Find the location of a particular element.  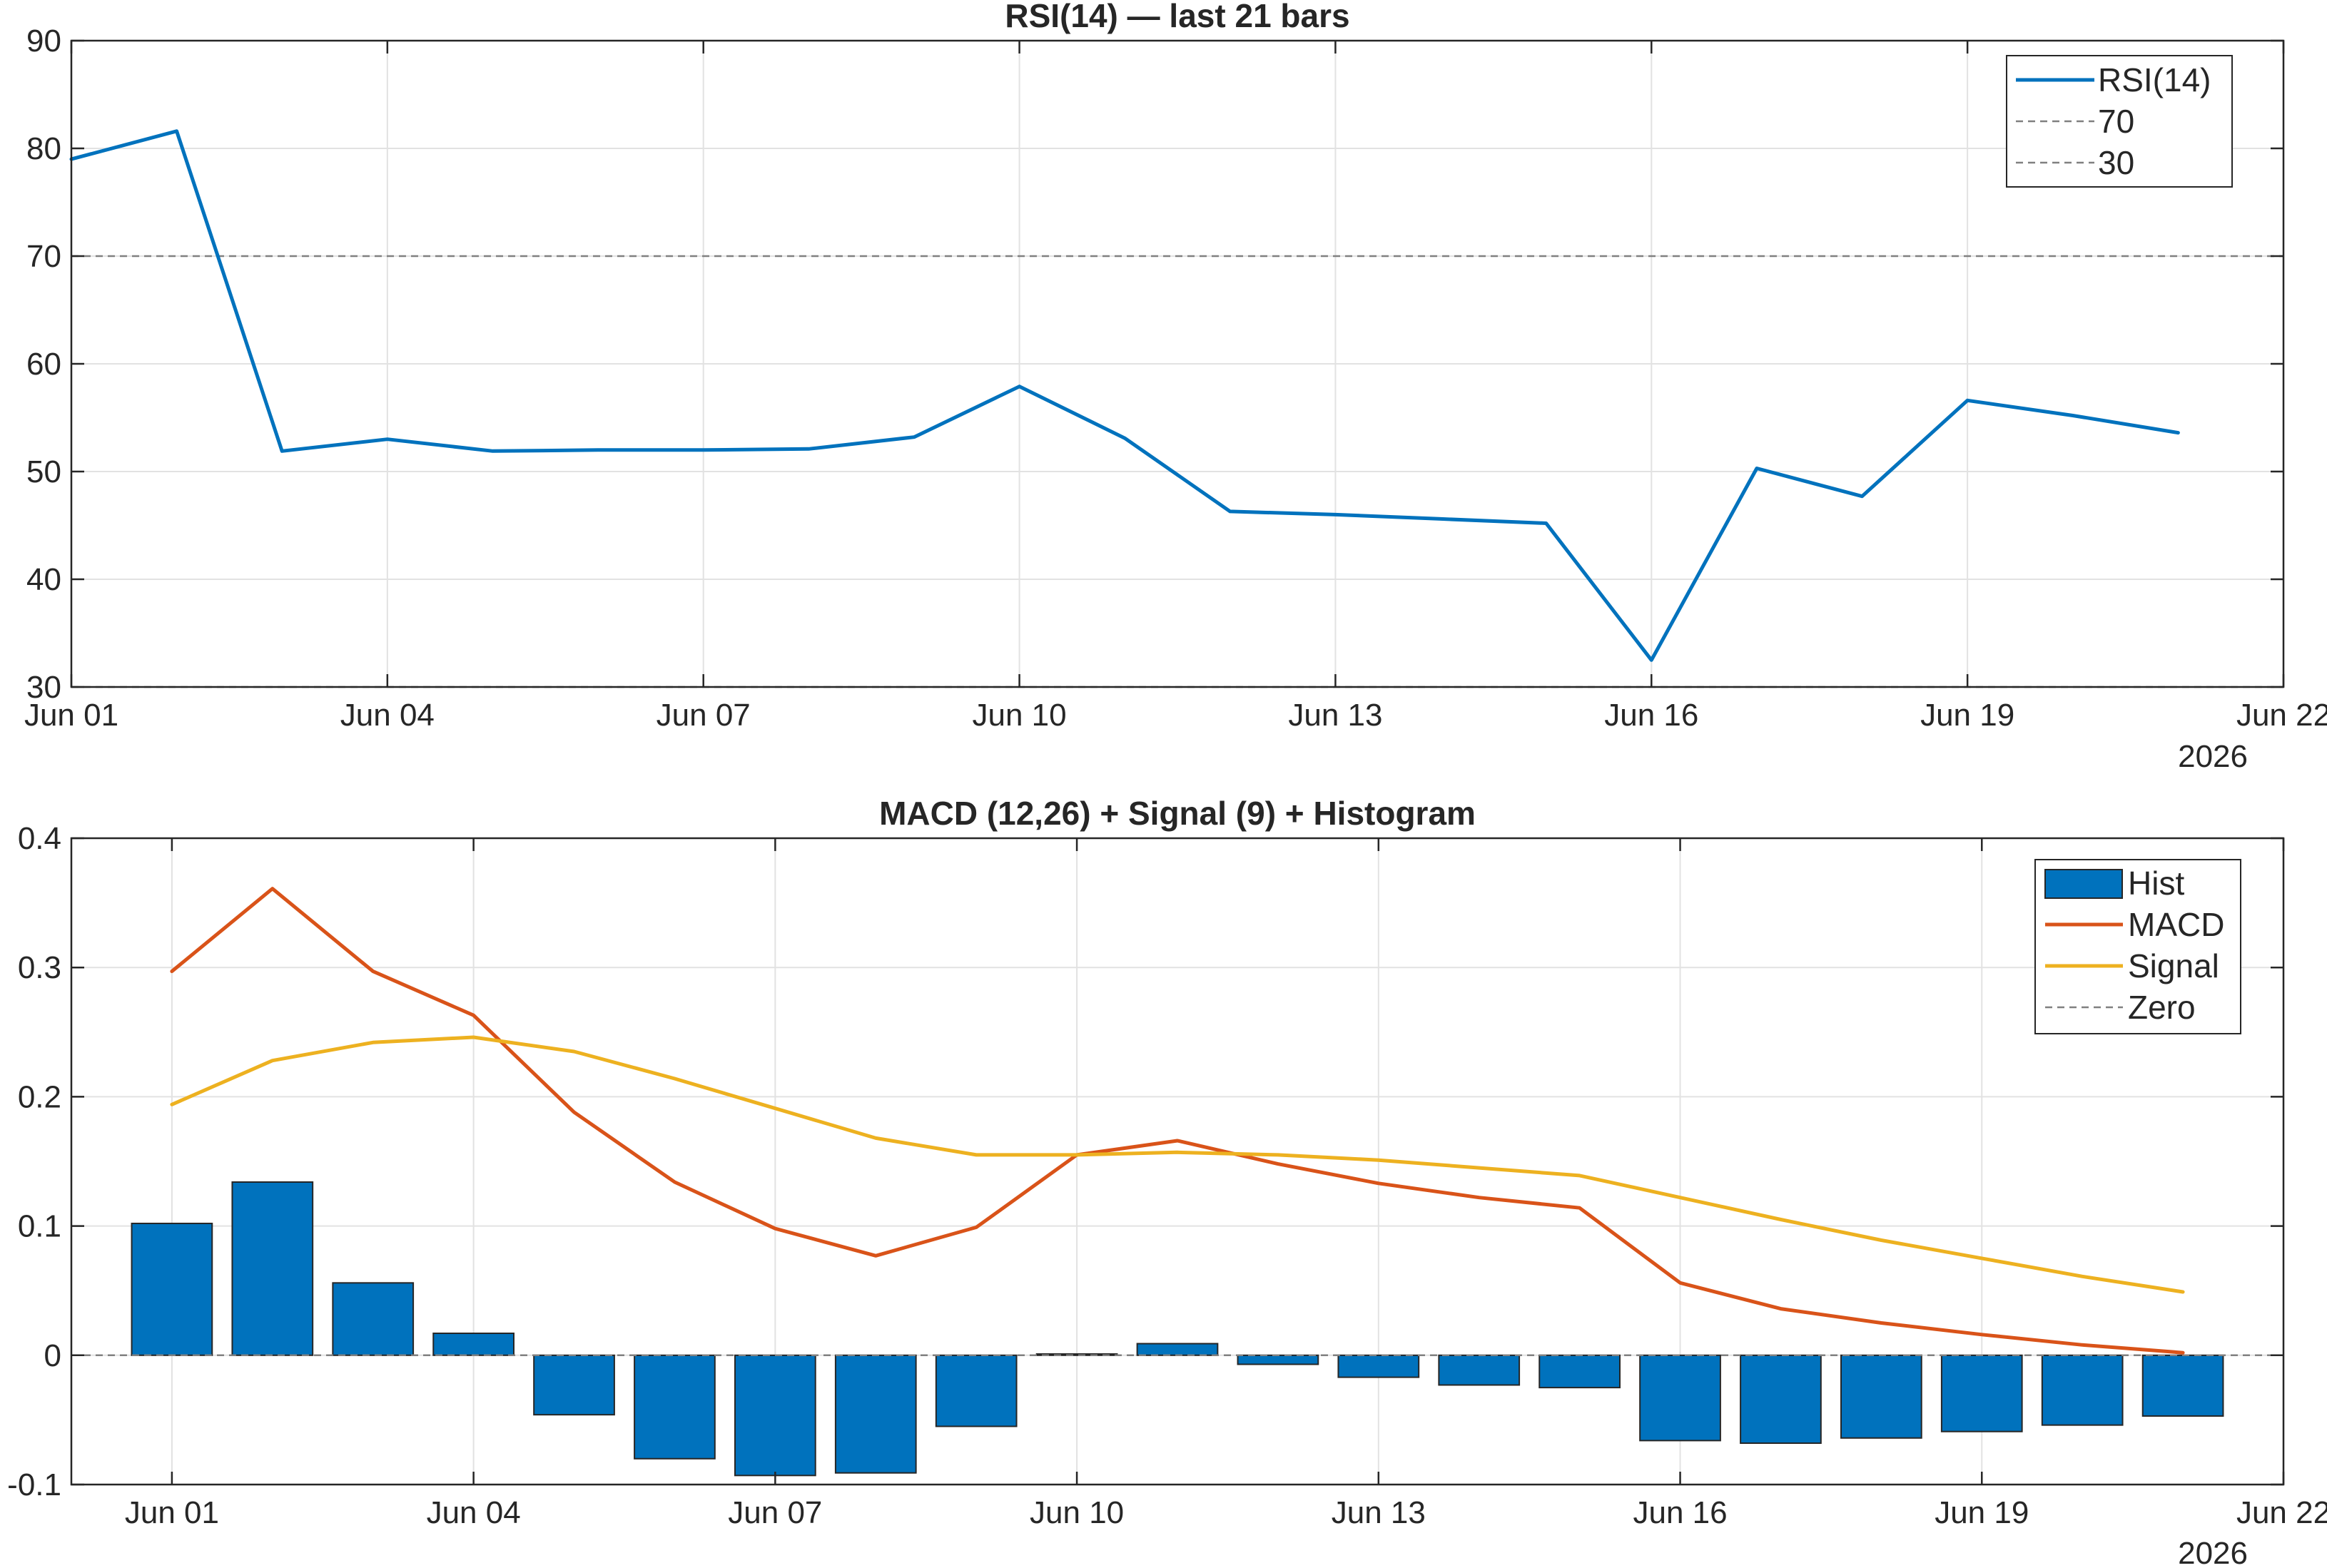

rsi-ytick-label: 80 is located at coordinates (43, 148).